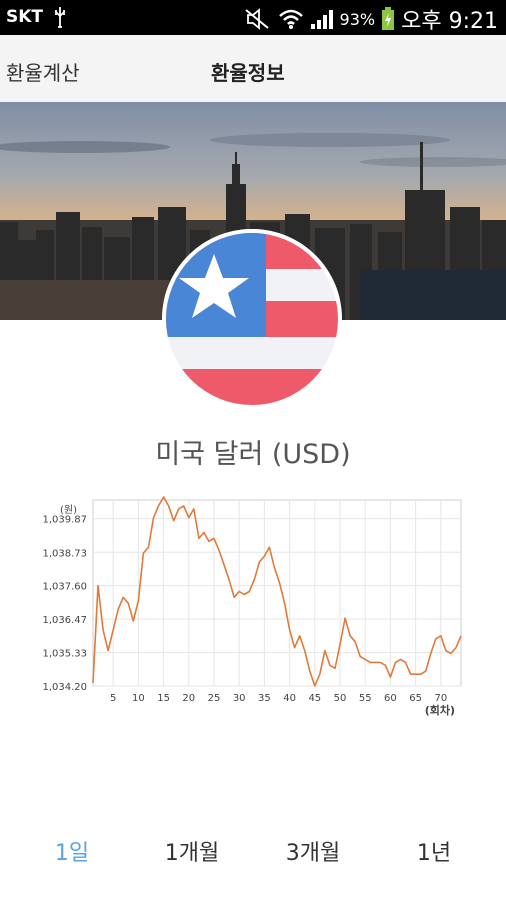  Describe the element at coordinates (64, 587) in the screenshot. I see `chart-y-tick-label: 1,037.60` at that location.